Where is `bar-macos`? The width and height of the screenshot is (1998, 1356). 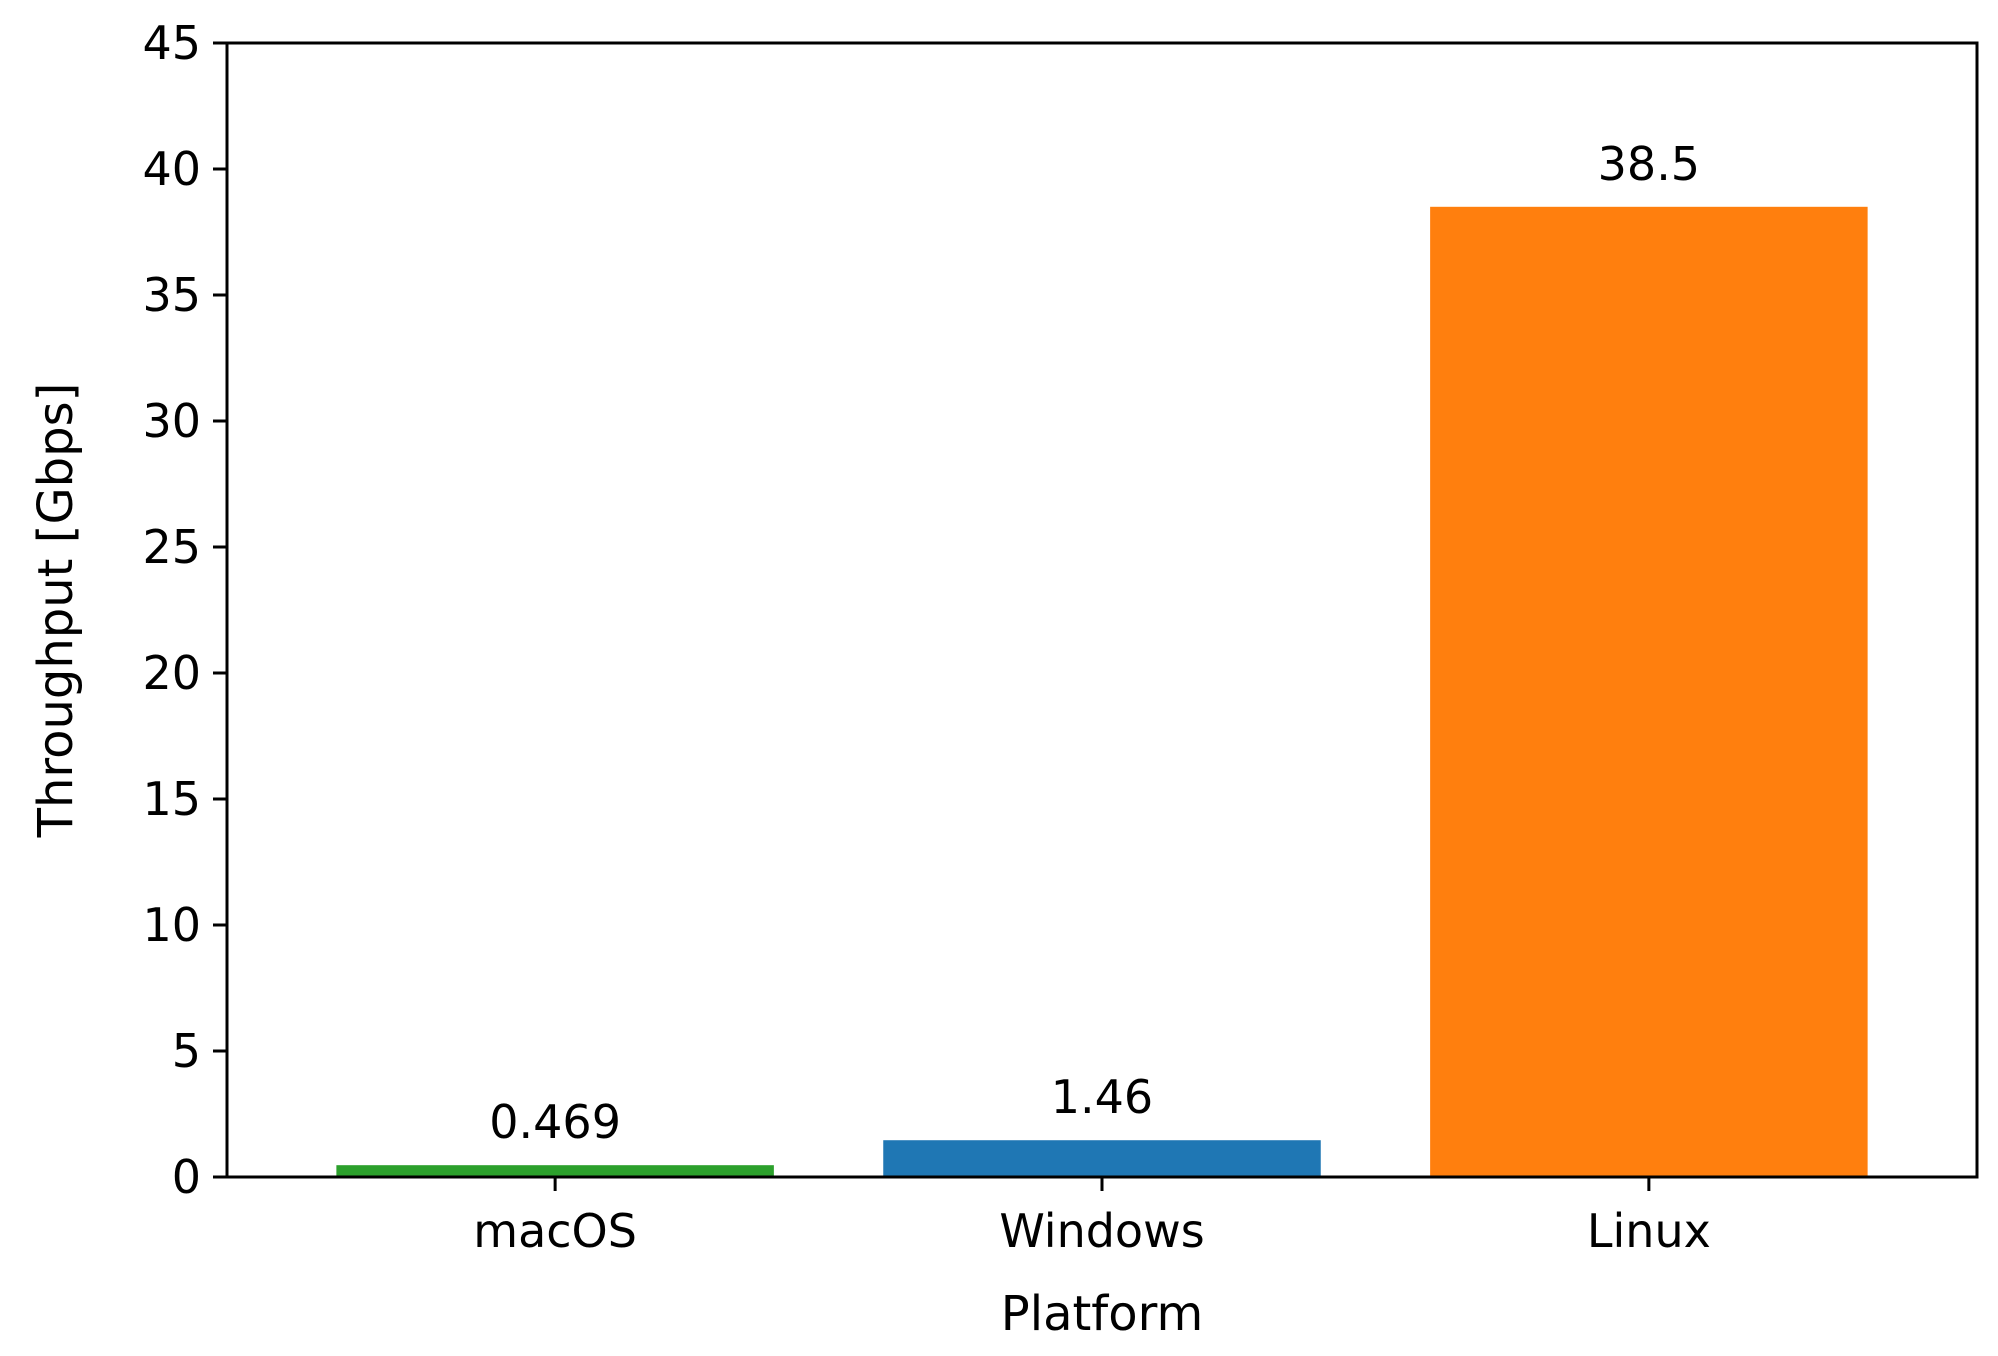
bar-macos is located at coordinates (555, 1171).